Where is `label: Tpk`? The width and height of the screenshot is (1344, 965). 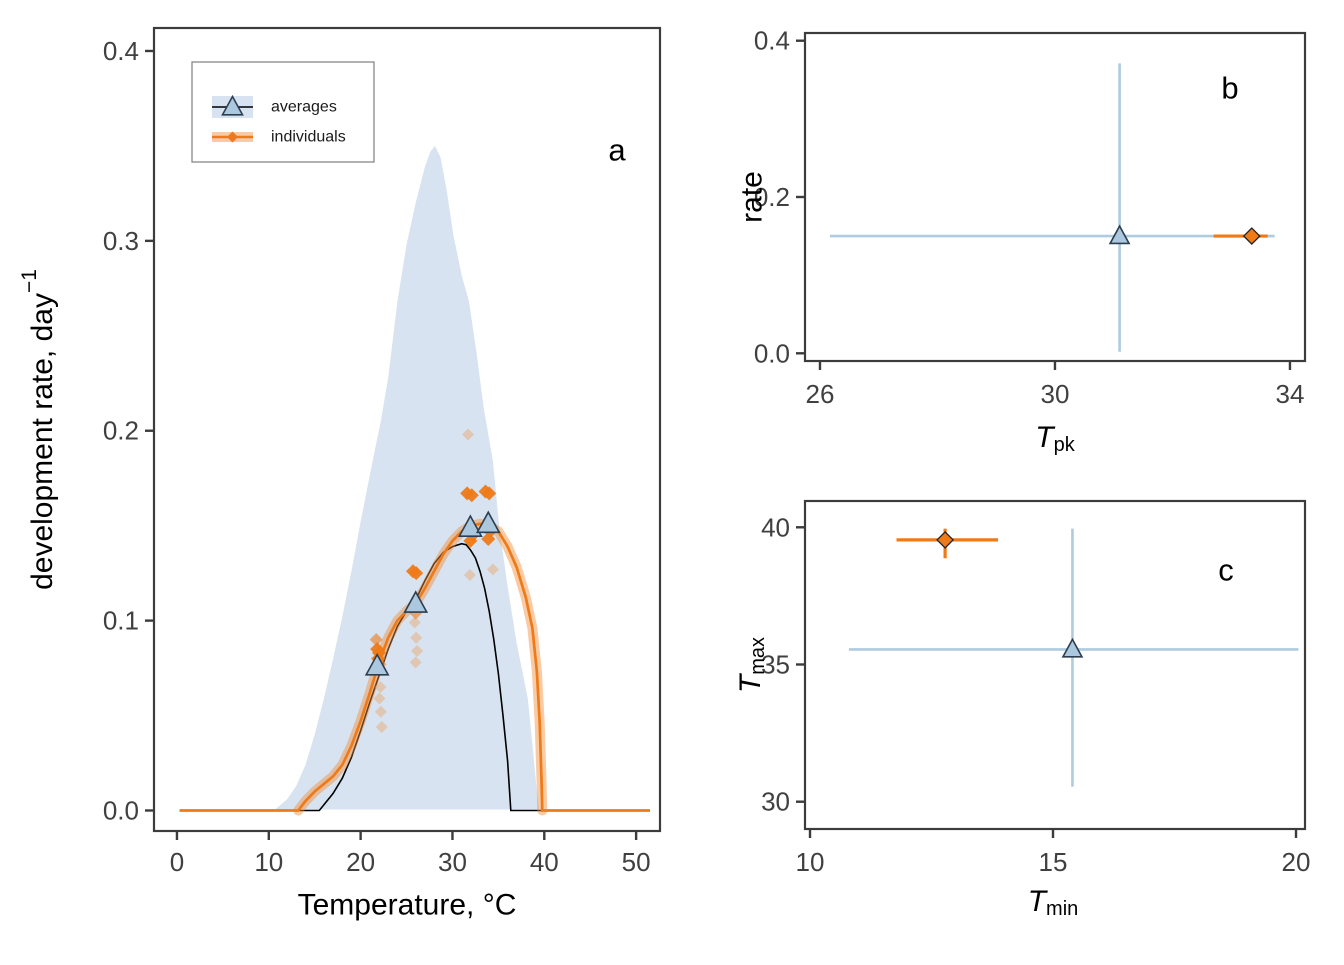 label: Tpk is located at coordinates (1055, 439).